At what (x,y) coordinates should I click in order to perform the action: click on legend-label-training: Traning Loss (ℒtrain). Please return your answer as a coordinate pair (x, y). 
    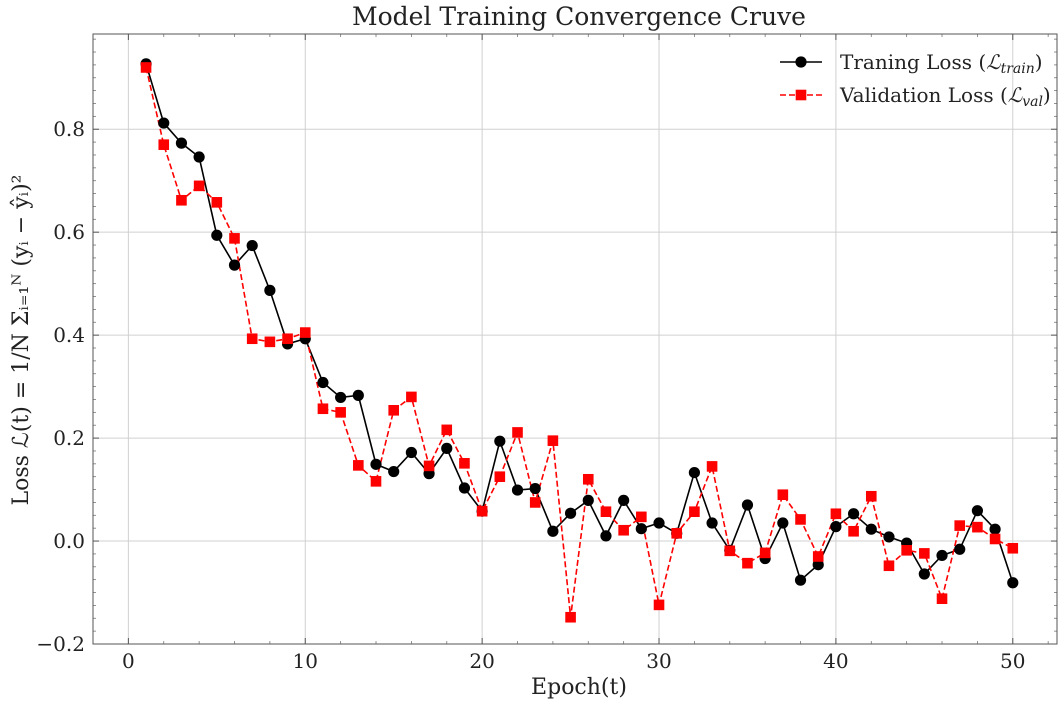
    Looking at the image, I should click on (941, 63).